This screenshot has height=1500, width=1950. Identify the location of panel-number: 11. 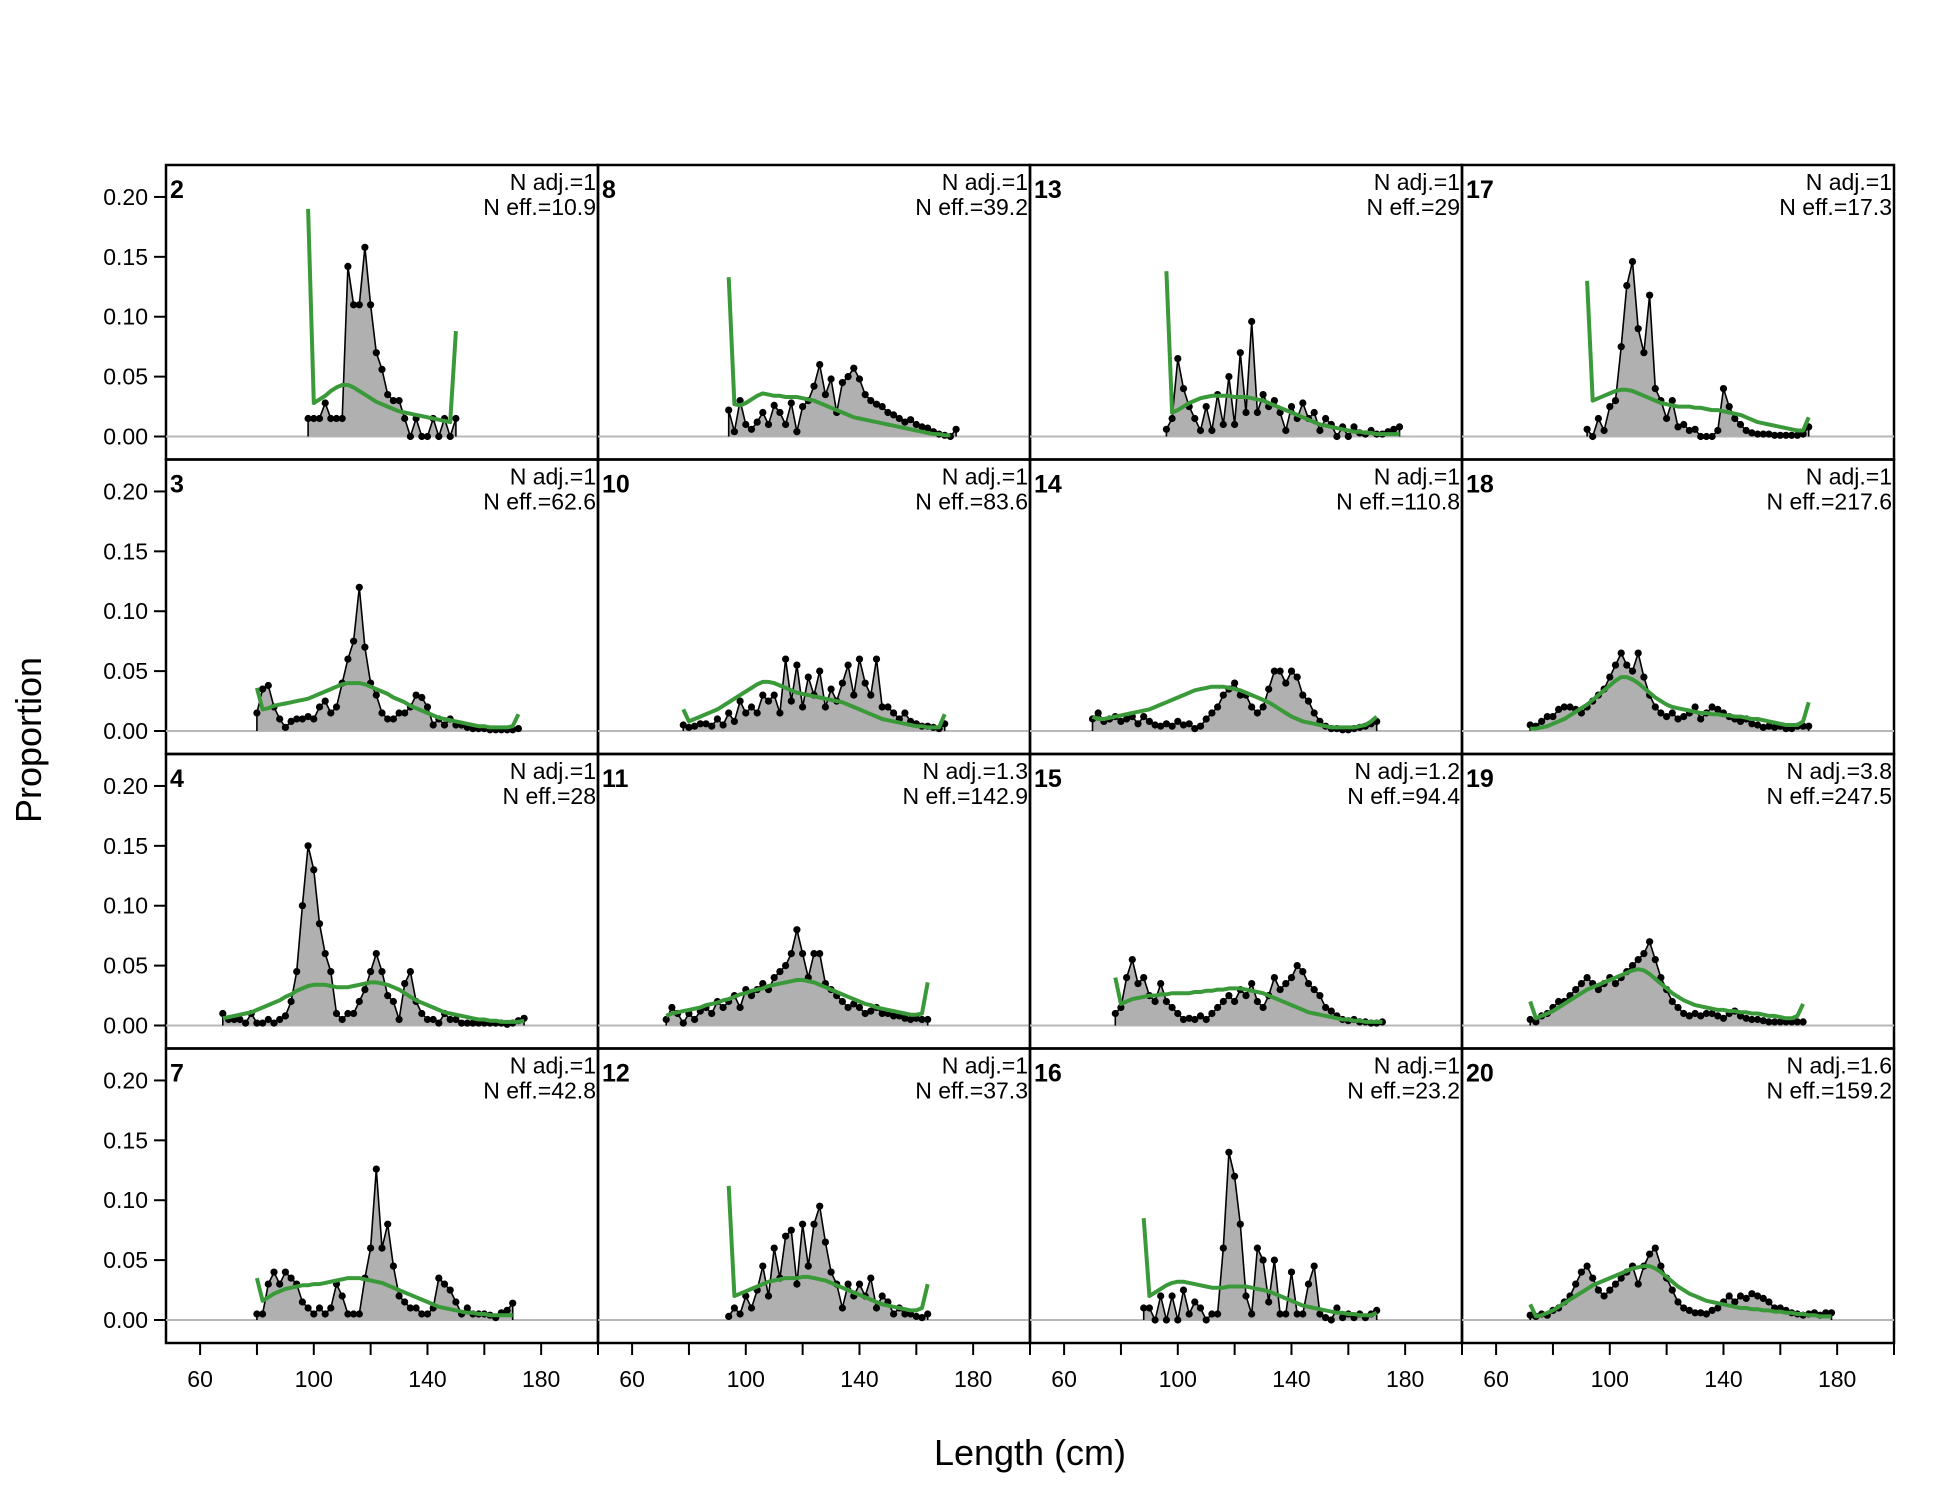
(615, 779).